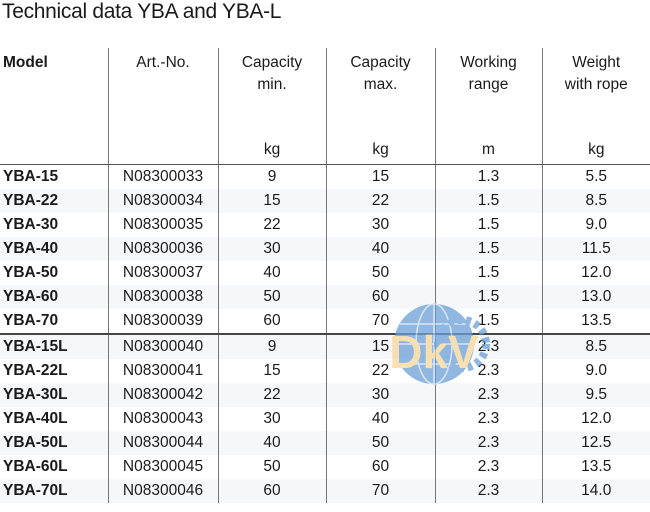  Describe the element at coordinates (595, 106) in the screenshot. I see `column-header-weight-with-rope: Weight with rope kg` at that location.